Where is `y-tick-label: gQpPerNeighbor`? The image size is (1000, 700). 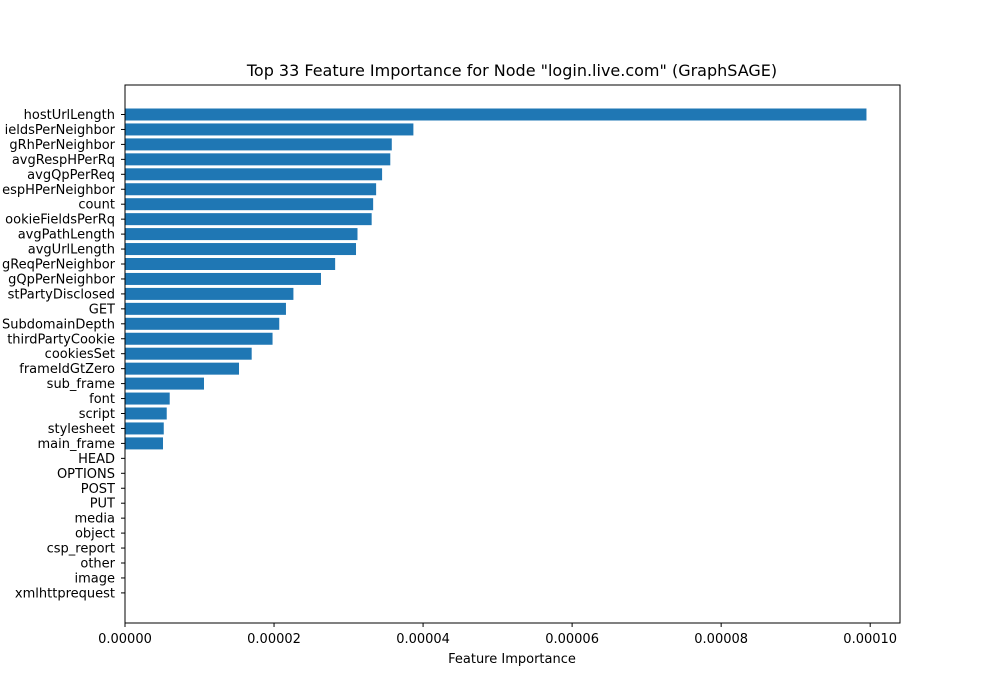 y-tick-label: gQpPerNeighbor is located at coordinates (61, 279).